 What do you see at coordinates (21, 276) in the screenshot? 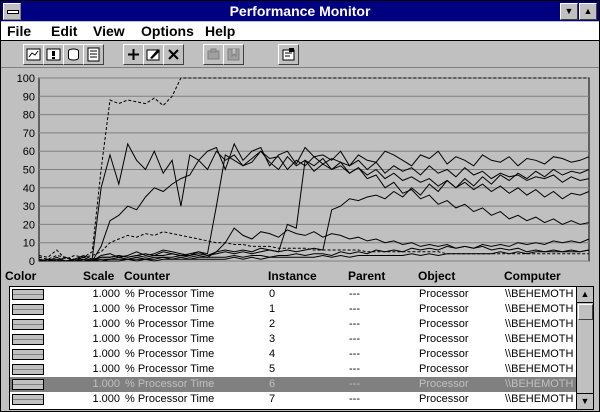
I see `col-color: Color` at bounding box center [21, 276].